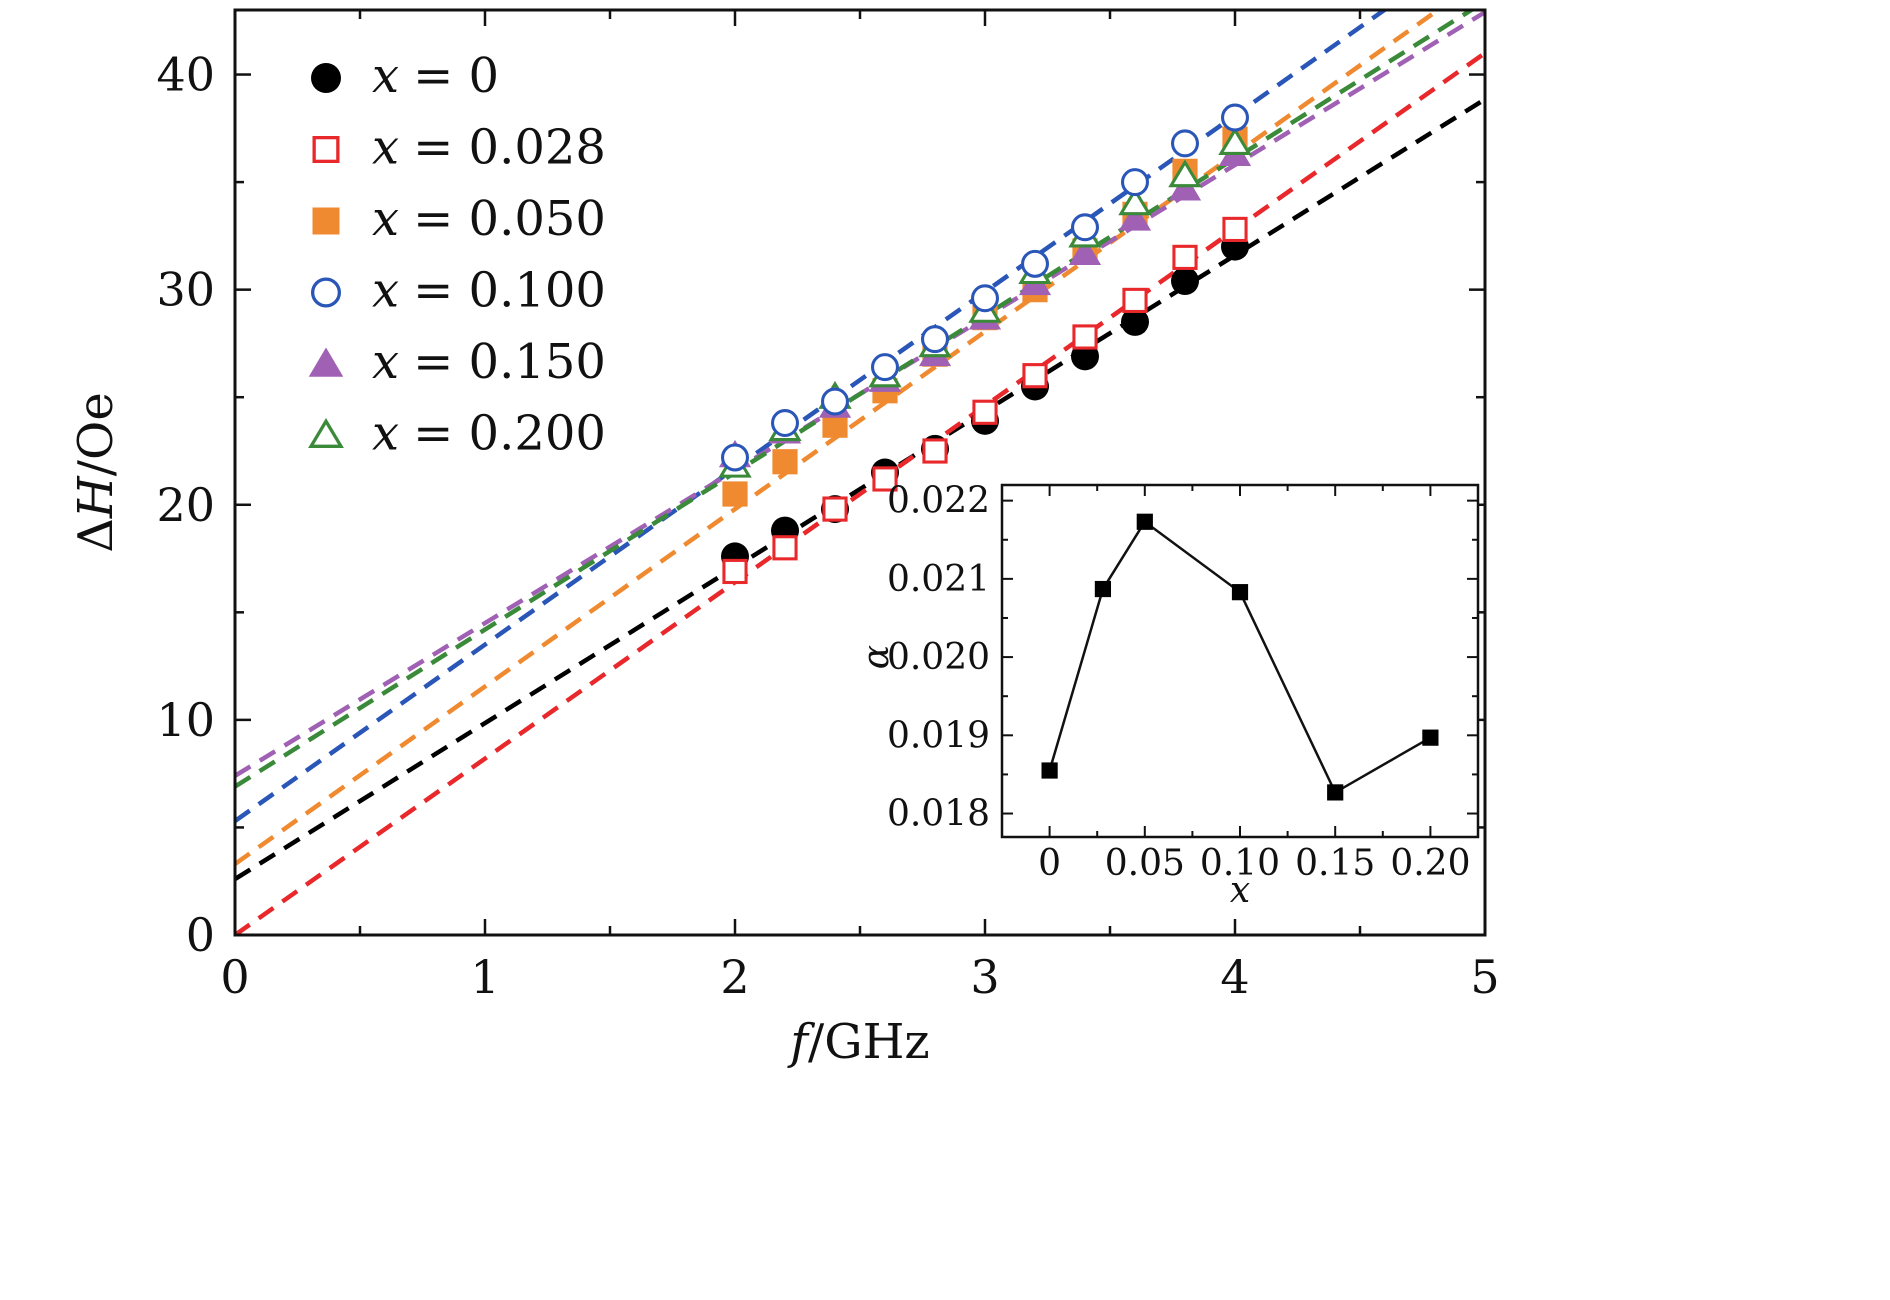  What do you see at coordinates (1484, 977) in the screenshot?
I see `x-tick-label: 5` at bounding box center [1484, 977].